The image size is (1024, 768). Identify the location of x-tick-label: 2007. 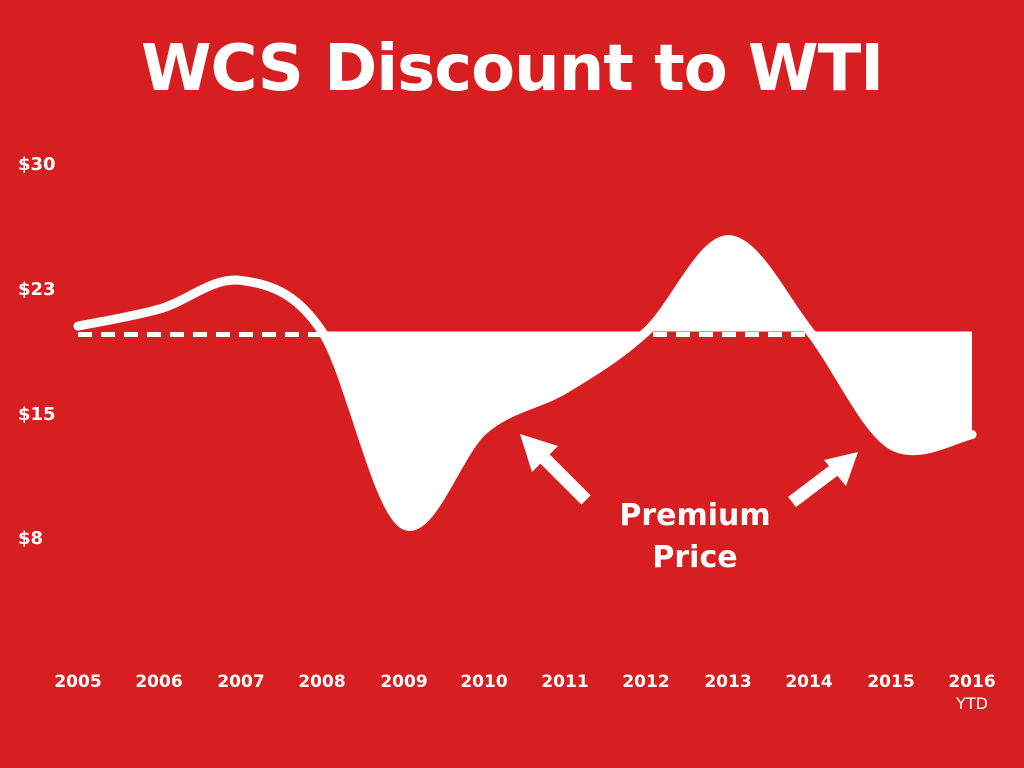
(241, 682).